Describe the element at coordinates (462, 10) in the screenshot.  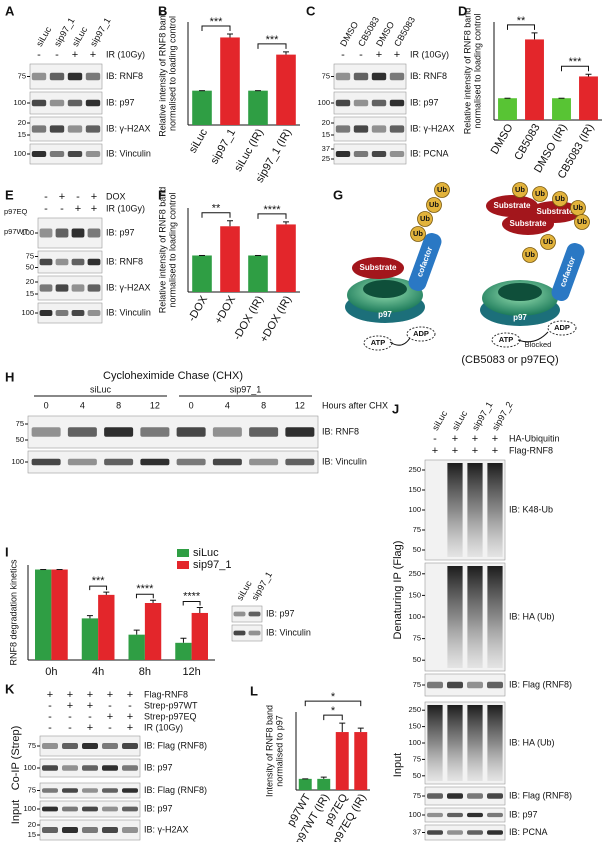
I see `panel-letter: D` at that location.